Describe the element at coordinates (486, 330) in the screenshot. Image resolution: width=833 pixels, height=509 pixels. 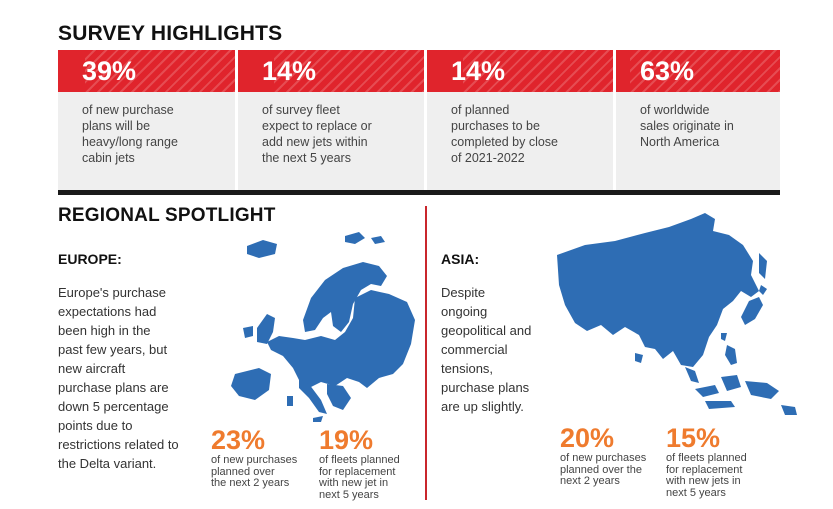
I see `text-line: geopolitical and` at that location.